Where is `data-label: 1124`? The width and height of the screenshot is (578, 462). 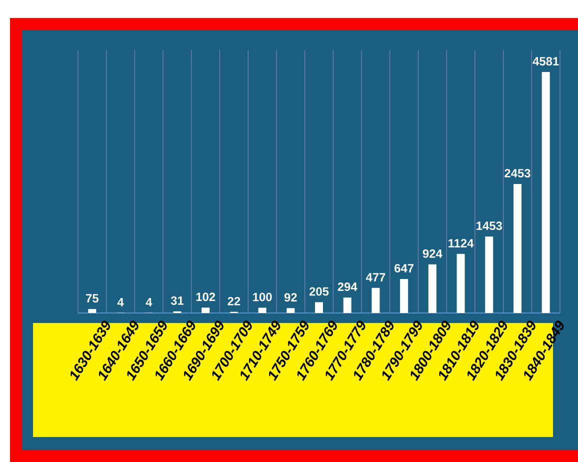
data-label: 1124 is located at coordinates (461, 243).